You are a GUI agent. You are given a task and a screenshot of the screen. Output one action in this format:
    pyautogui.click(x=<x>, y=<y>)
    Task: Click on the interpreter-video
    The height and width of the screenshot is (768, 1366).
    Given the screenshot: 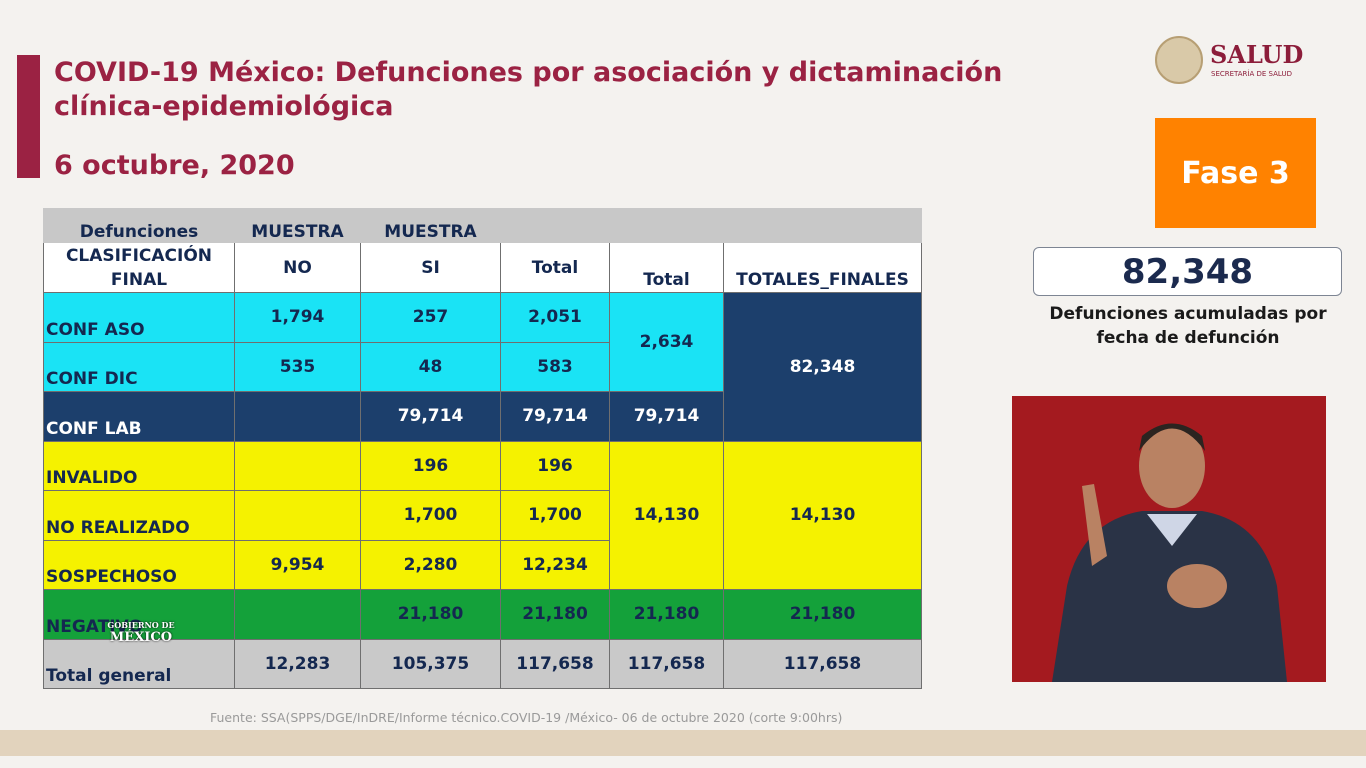 What is the action you would take?
    pyautogui.click(x=1169, y=539)
    